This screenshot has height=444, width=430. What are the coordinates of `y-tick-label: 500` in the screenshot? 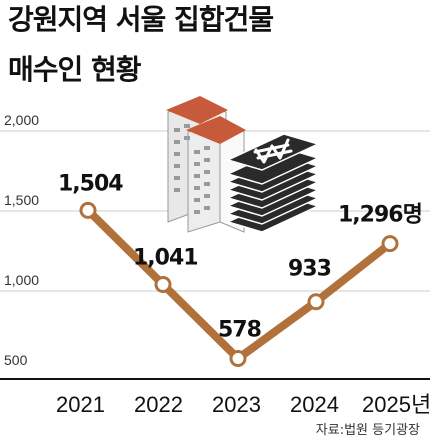 It's located at (16, 360).